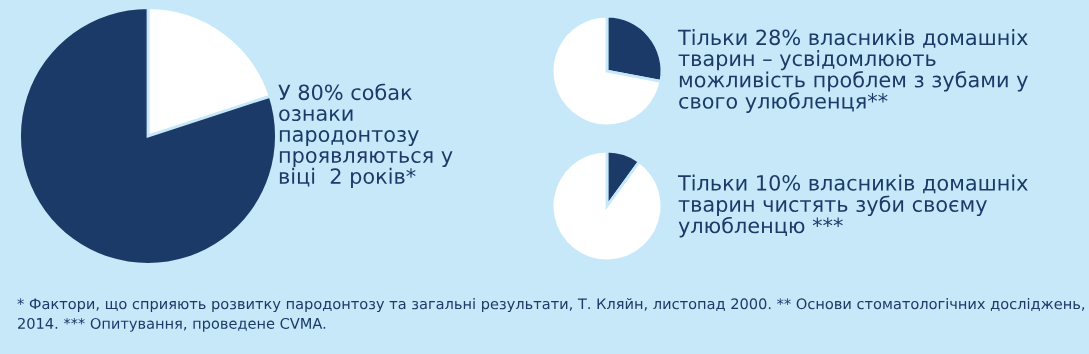 The image size is (1089, 354). What do you see at coordinates (852, 71) in the screenshot?
I see `text: Тільки 28% власників домашніх тварин – усвідомлюють можливість проблем з зубами у свого улюбленця**` at bounding box center [852, 71].